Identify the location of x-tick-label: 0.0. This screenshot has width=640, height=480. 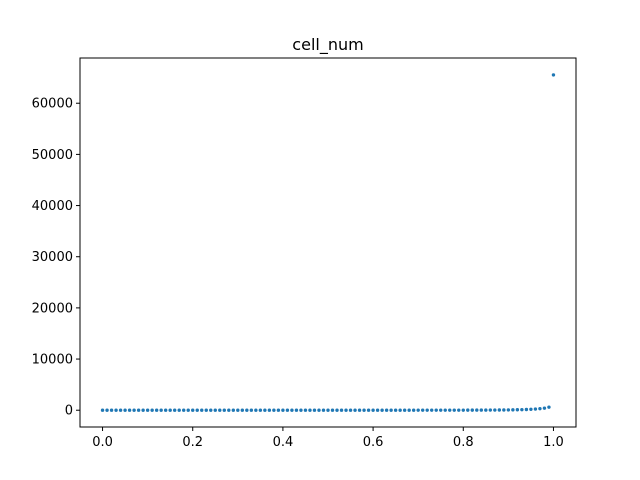
(102, 442).